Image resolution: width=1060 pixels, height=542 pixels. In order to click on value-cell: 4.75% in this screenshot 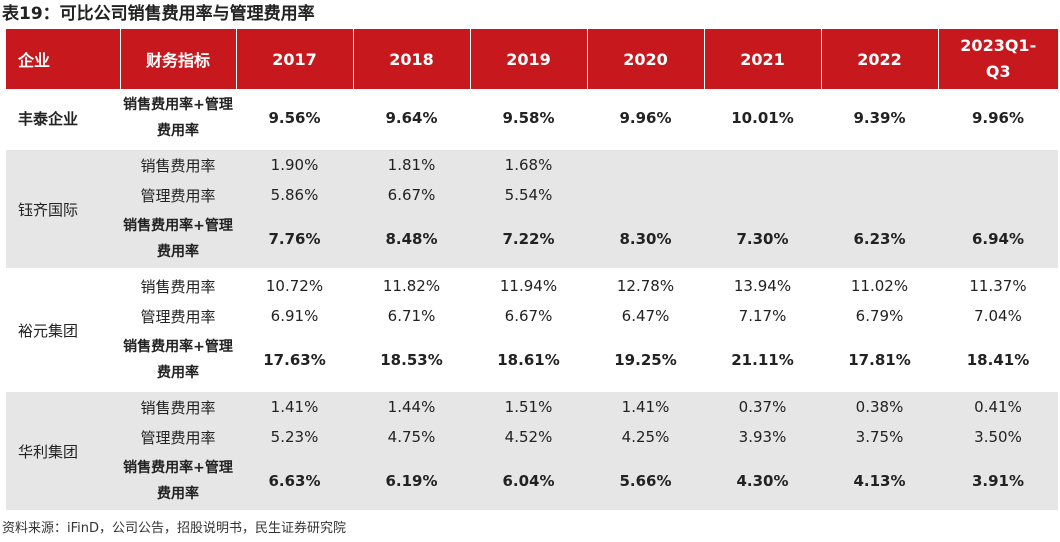, I will do `click(411, 437)`.